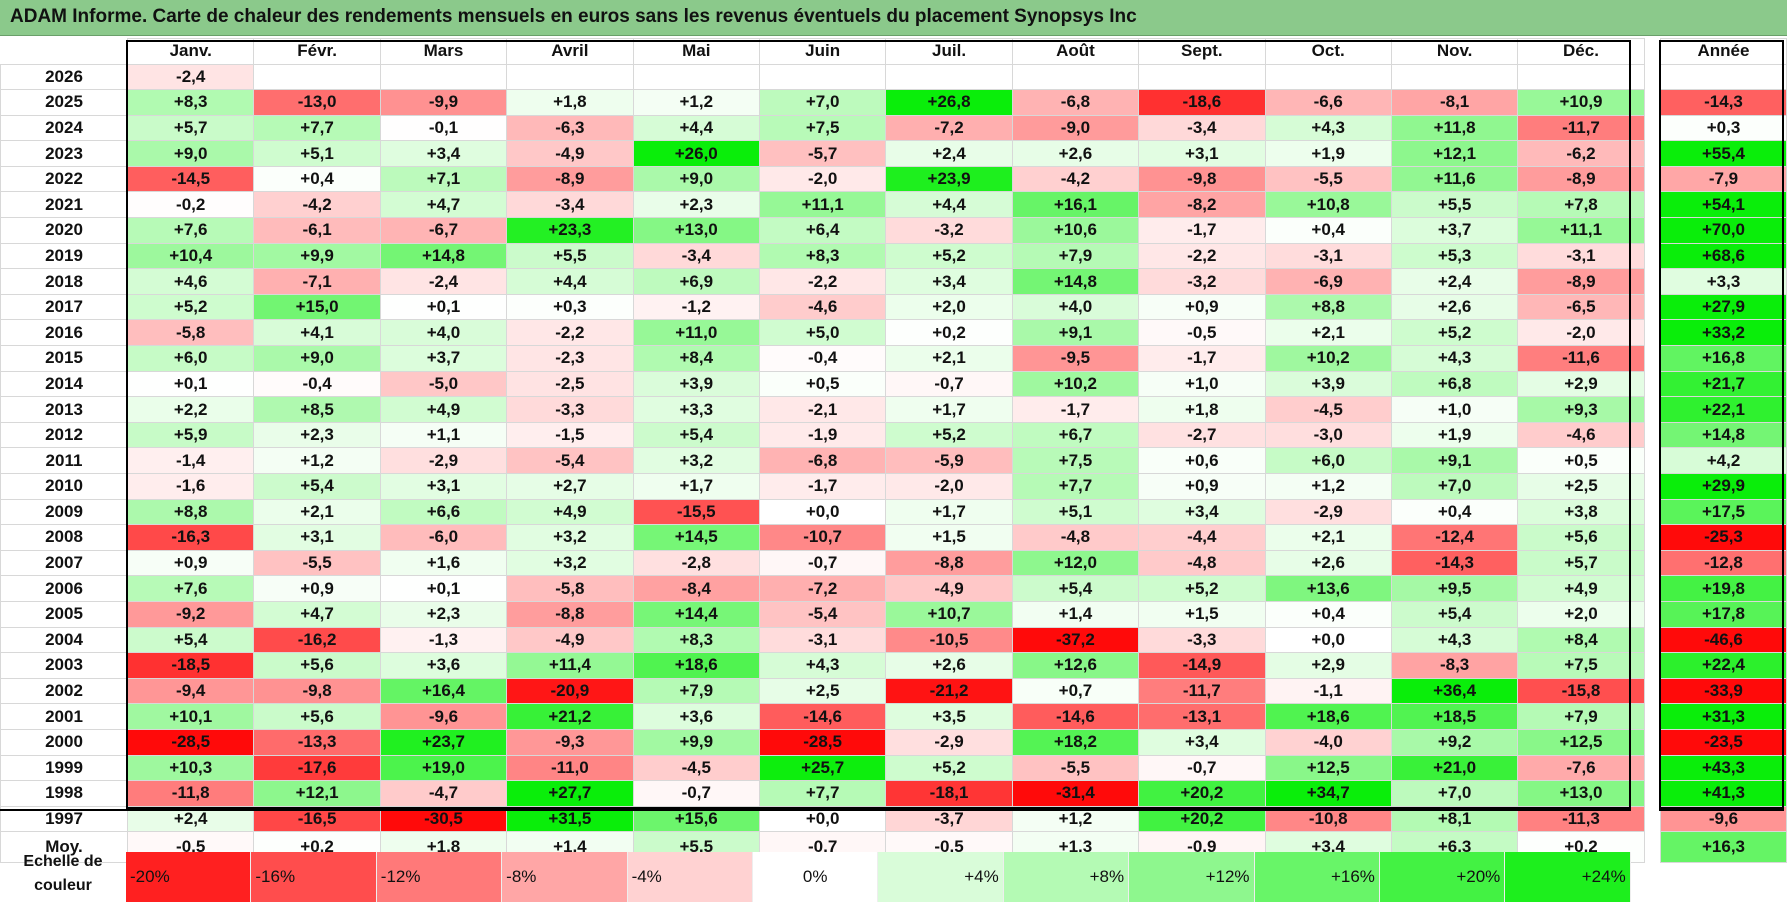 The width and height of the screenshot is (1787, 912). What do you see at coordinates (1328, 179) in the screenshot?
I see `heatmap-cell: -5,5` at bounding box center [1328, 179].